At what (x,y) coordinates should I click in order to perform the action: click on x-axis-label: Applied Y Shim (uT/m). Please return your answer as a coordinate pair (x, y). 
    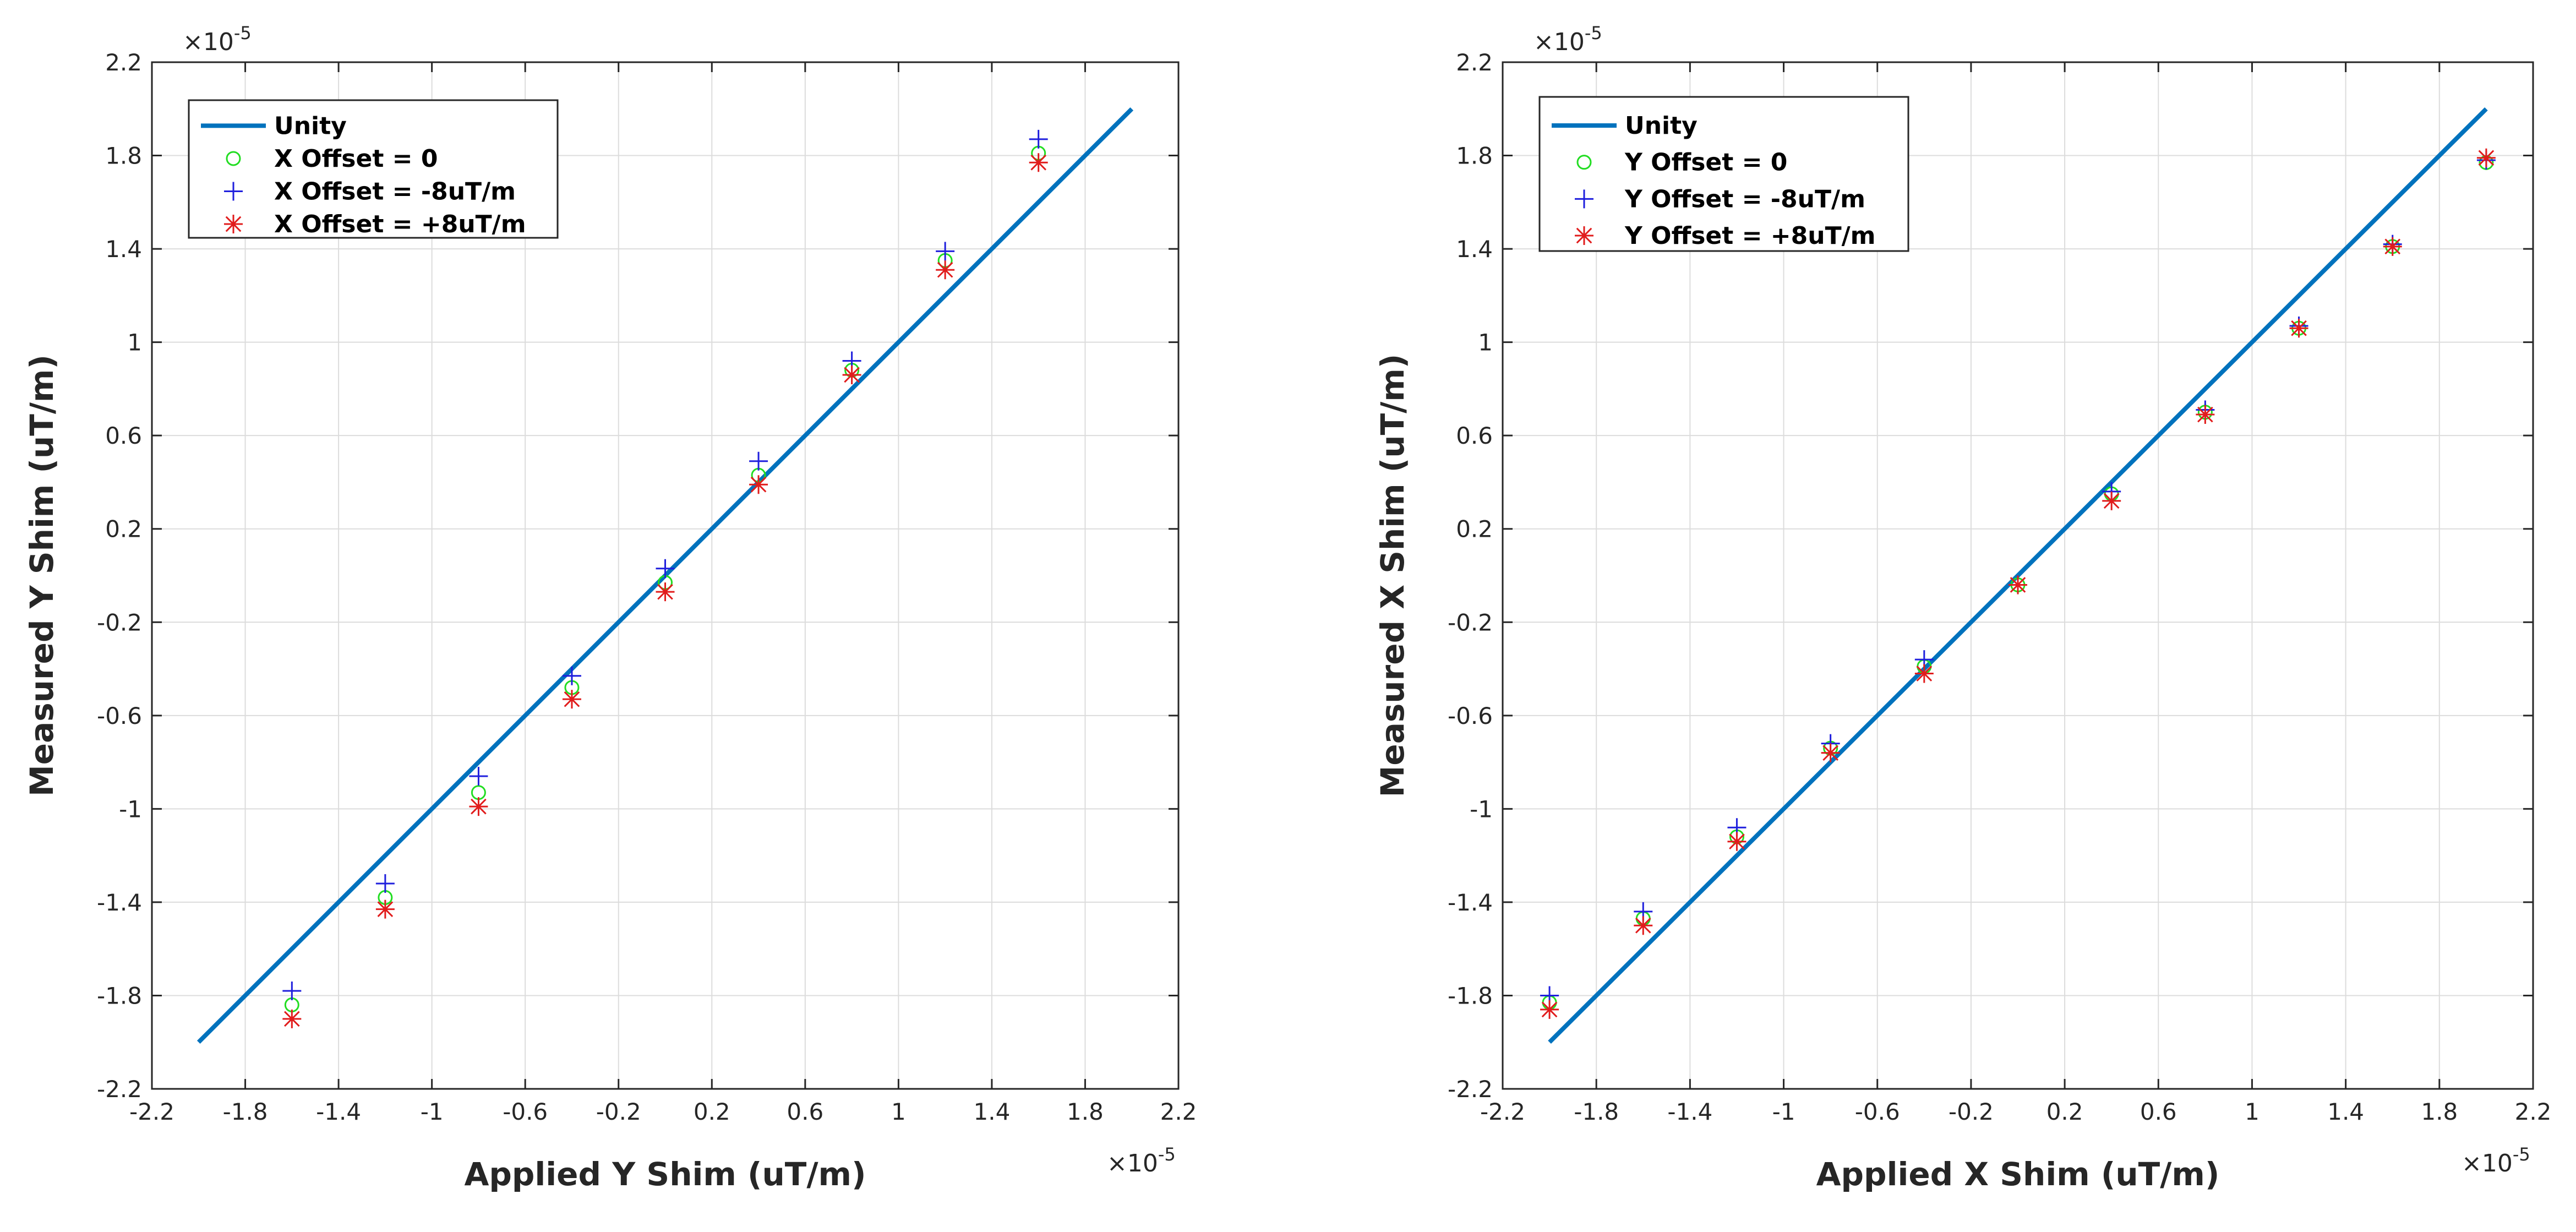
    Looking at the image, I should click on (665, 1174).